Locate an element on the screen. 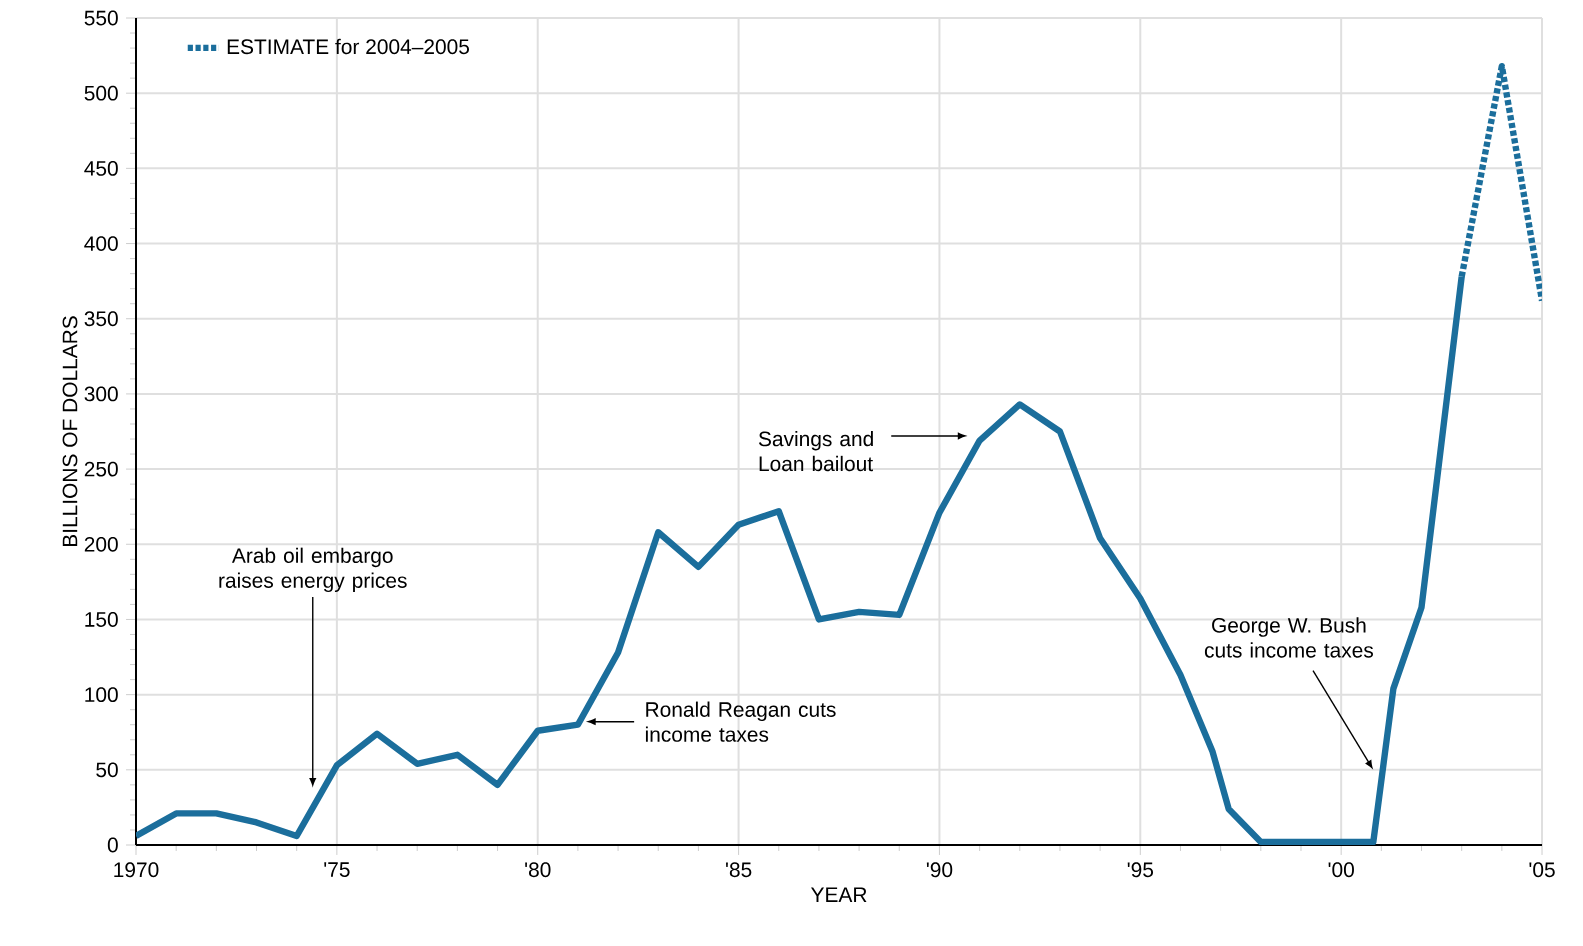  y-tick-label: 500 is located at coordinates (101, 93).